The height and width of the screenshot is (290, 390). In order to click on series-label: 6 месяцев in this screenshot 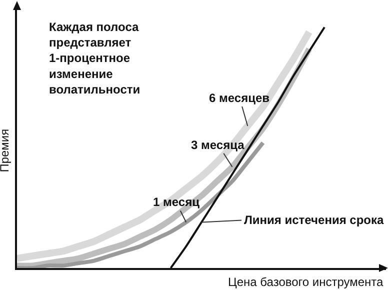, I will do `click(239, 98)`.